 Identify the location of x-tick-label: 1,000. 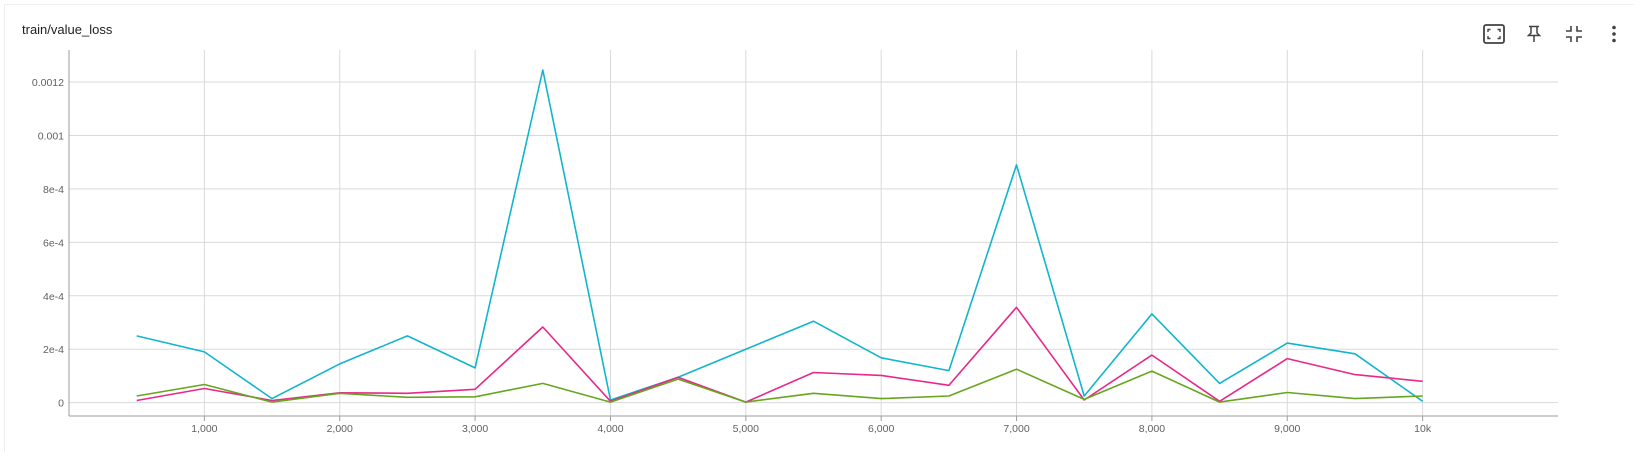
(204, 429).